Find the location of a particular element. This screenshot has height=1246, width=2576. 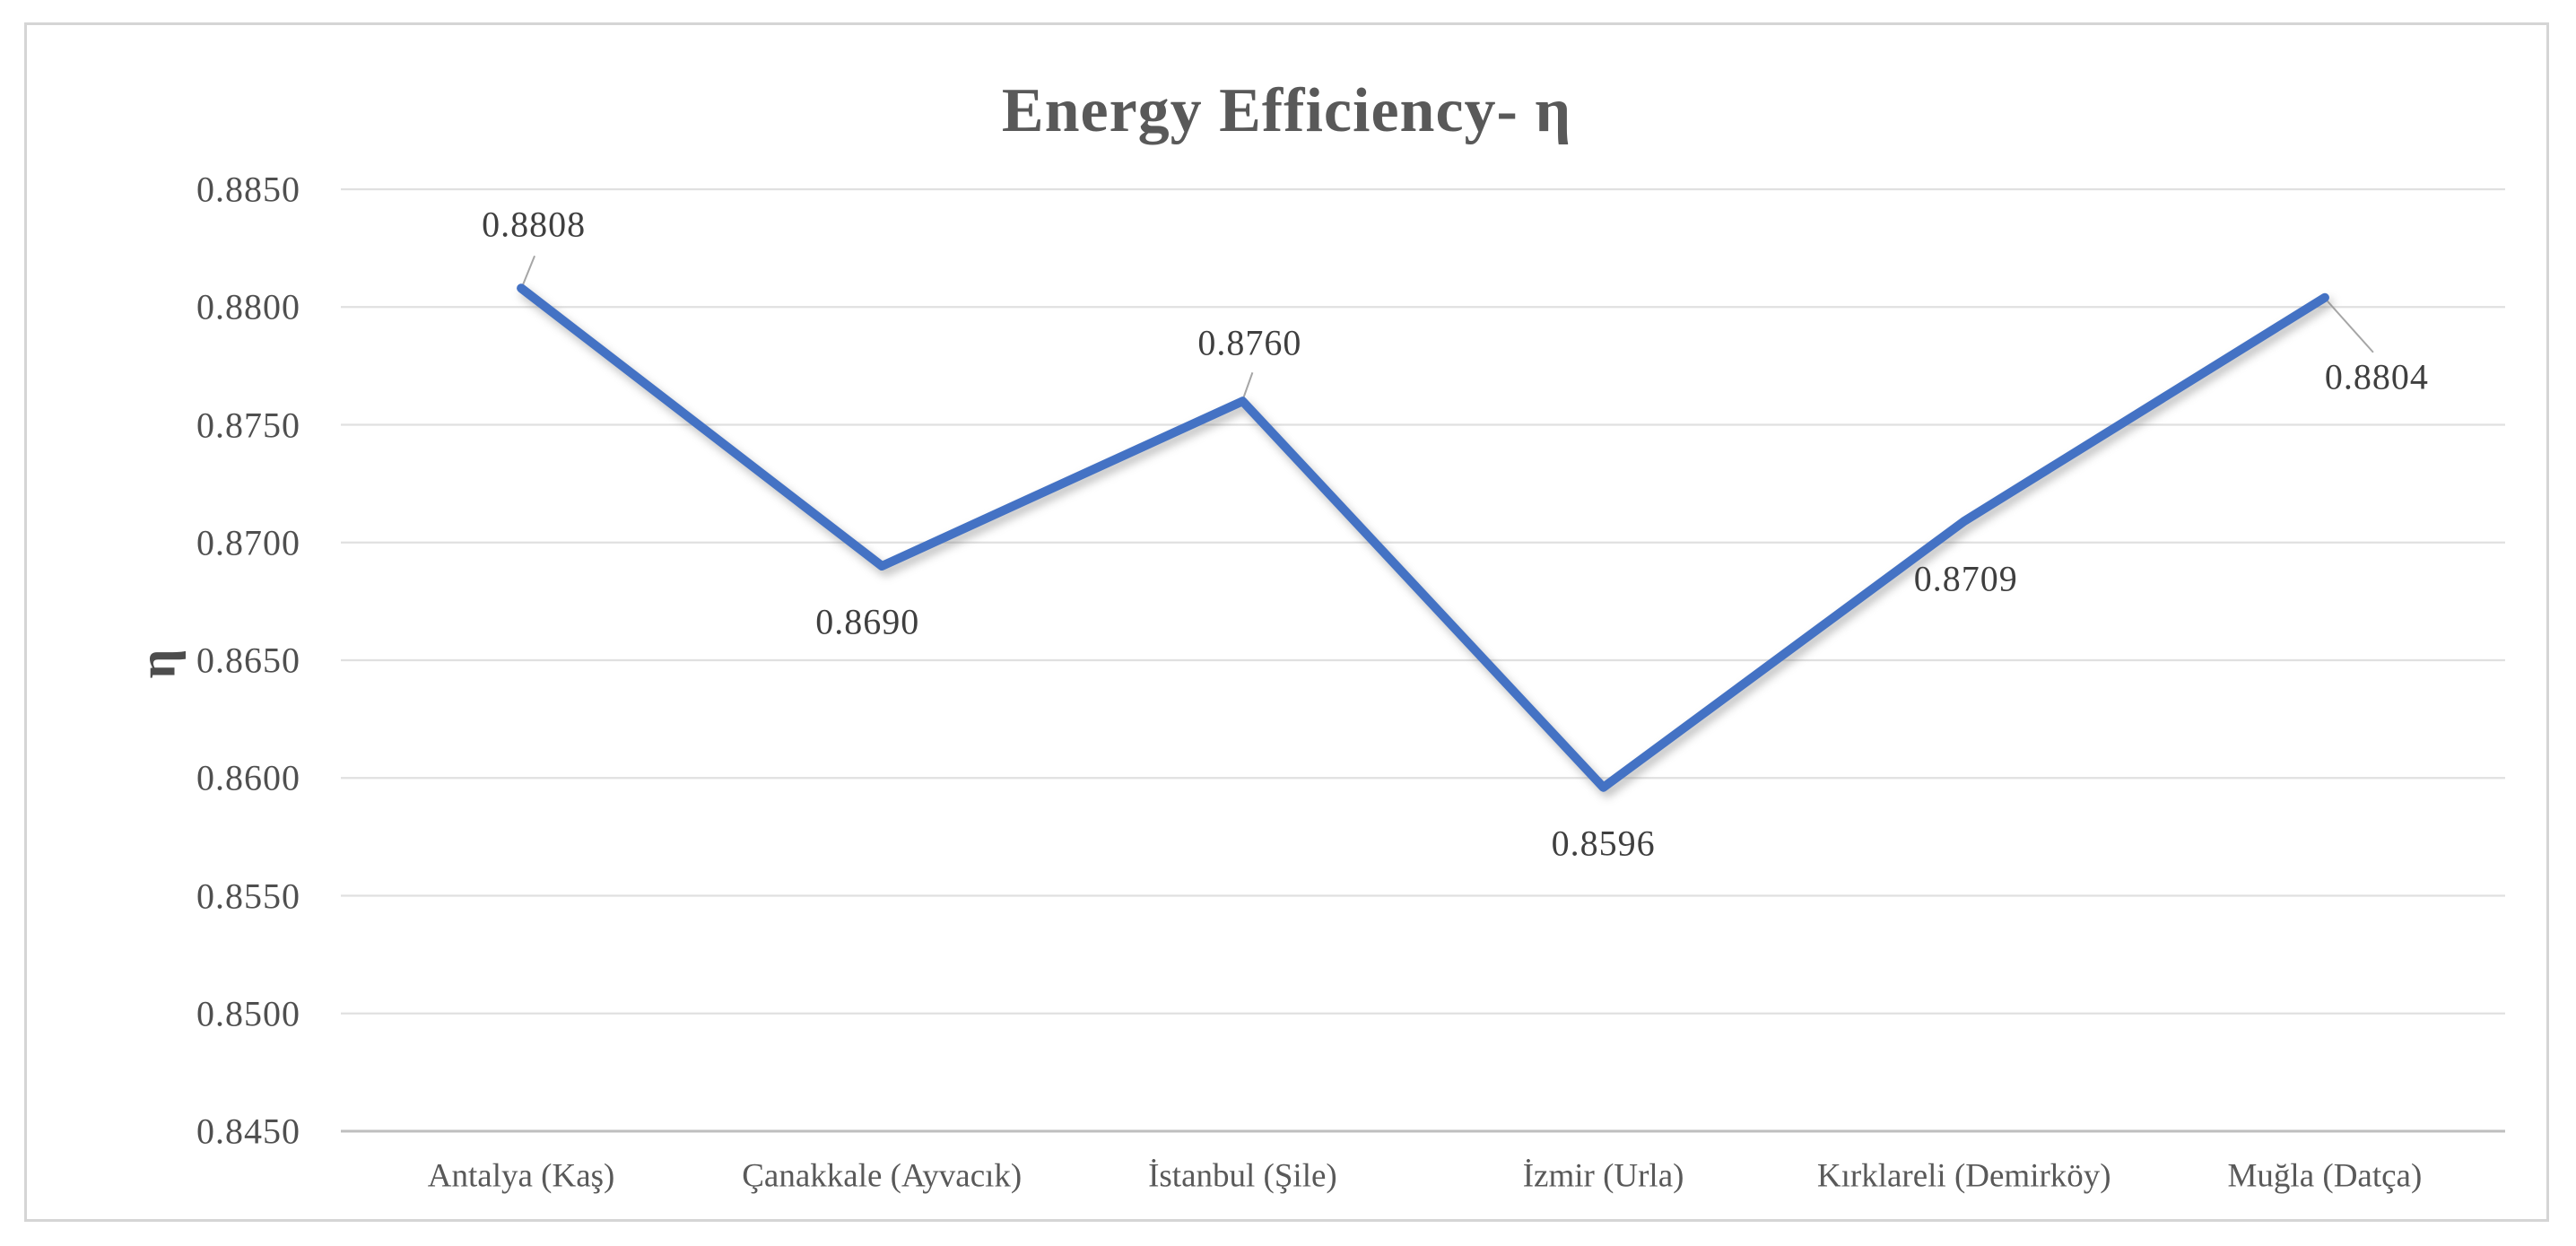

x-tick-label: İzmir (Urla) is located at coordinates (1603, 1176).